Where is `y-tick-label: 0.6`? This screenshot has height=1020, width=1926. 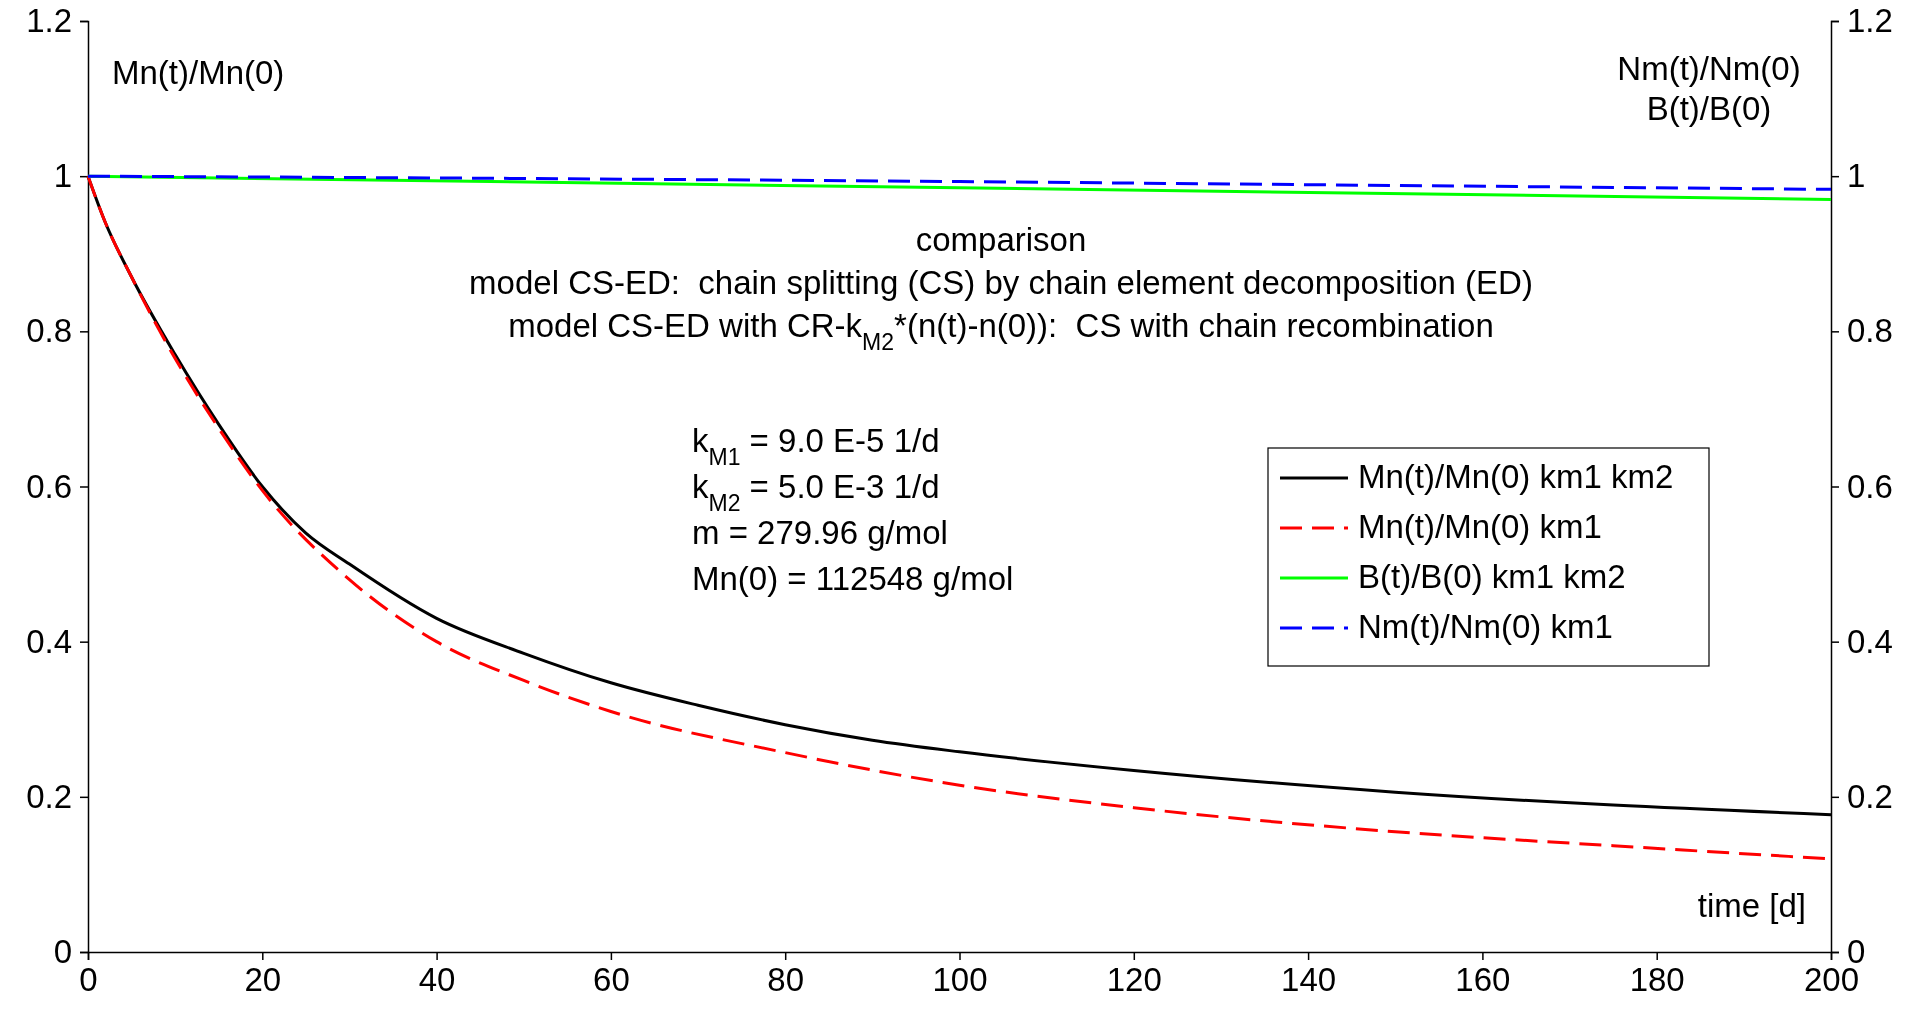
y-tick-label: 0.6 is located at coordinates (49, 486).